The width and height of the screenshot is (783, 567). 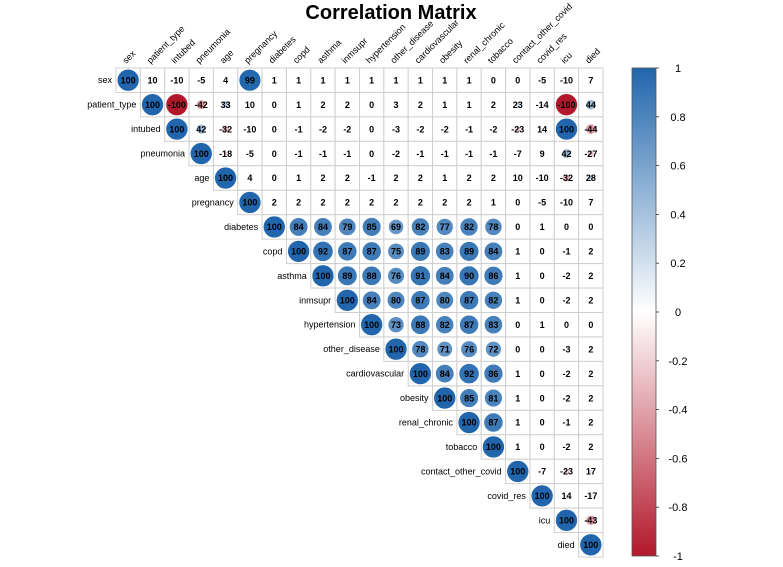 I want to click on cell-value: -27, so click(x=590, y=154).